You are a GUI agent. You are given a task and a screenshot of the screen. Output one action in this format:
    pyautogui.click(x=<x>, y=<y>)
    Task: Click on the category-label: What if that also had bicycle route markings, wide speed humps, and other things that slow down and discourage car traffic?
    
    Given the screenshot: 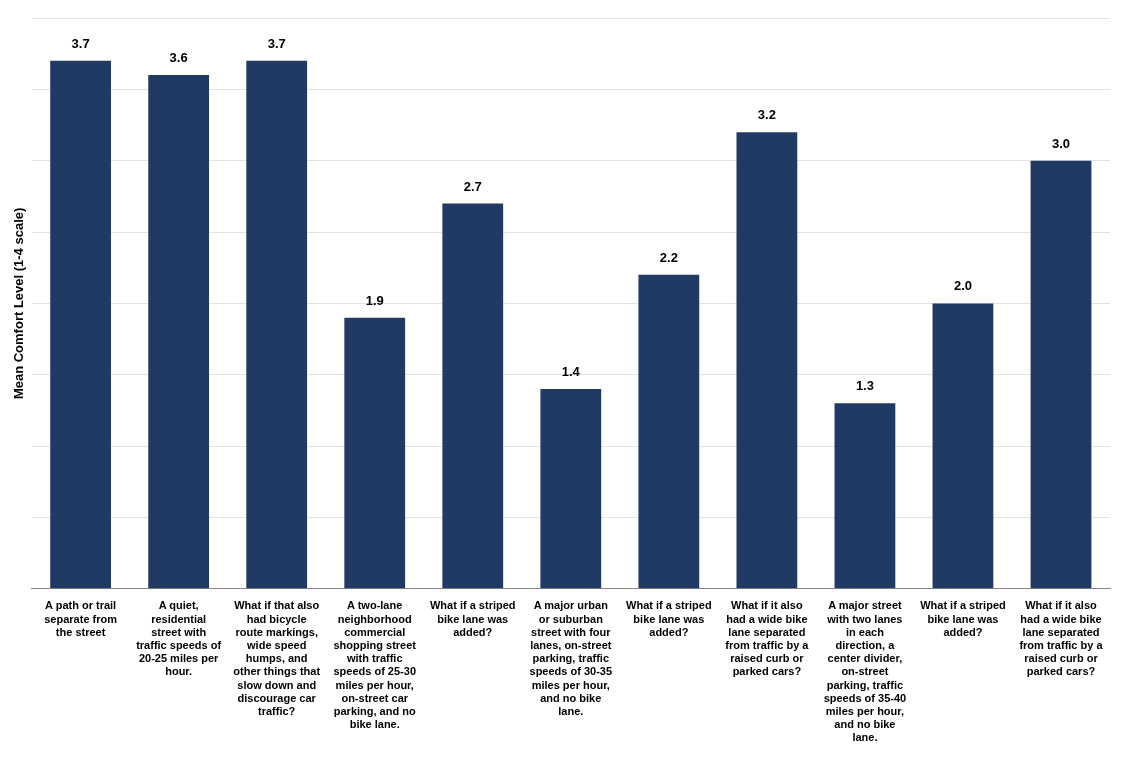 What is the action you would take?
    pyautogui.click(x=277, y=658)
    